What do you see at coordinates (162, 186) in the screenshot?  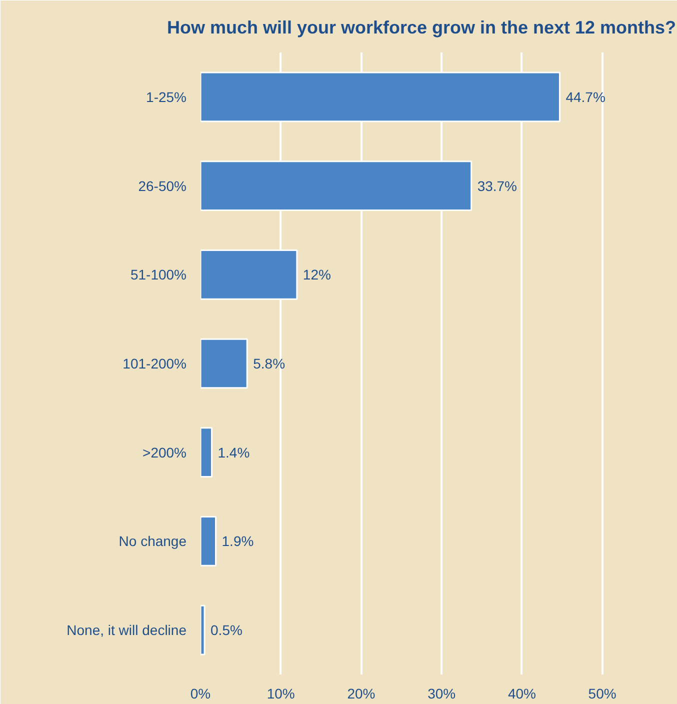 I see `y-tick-label: 26-50%` at bounding box center [162, 186].